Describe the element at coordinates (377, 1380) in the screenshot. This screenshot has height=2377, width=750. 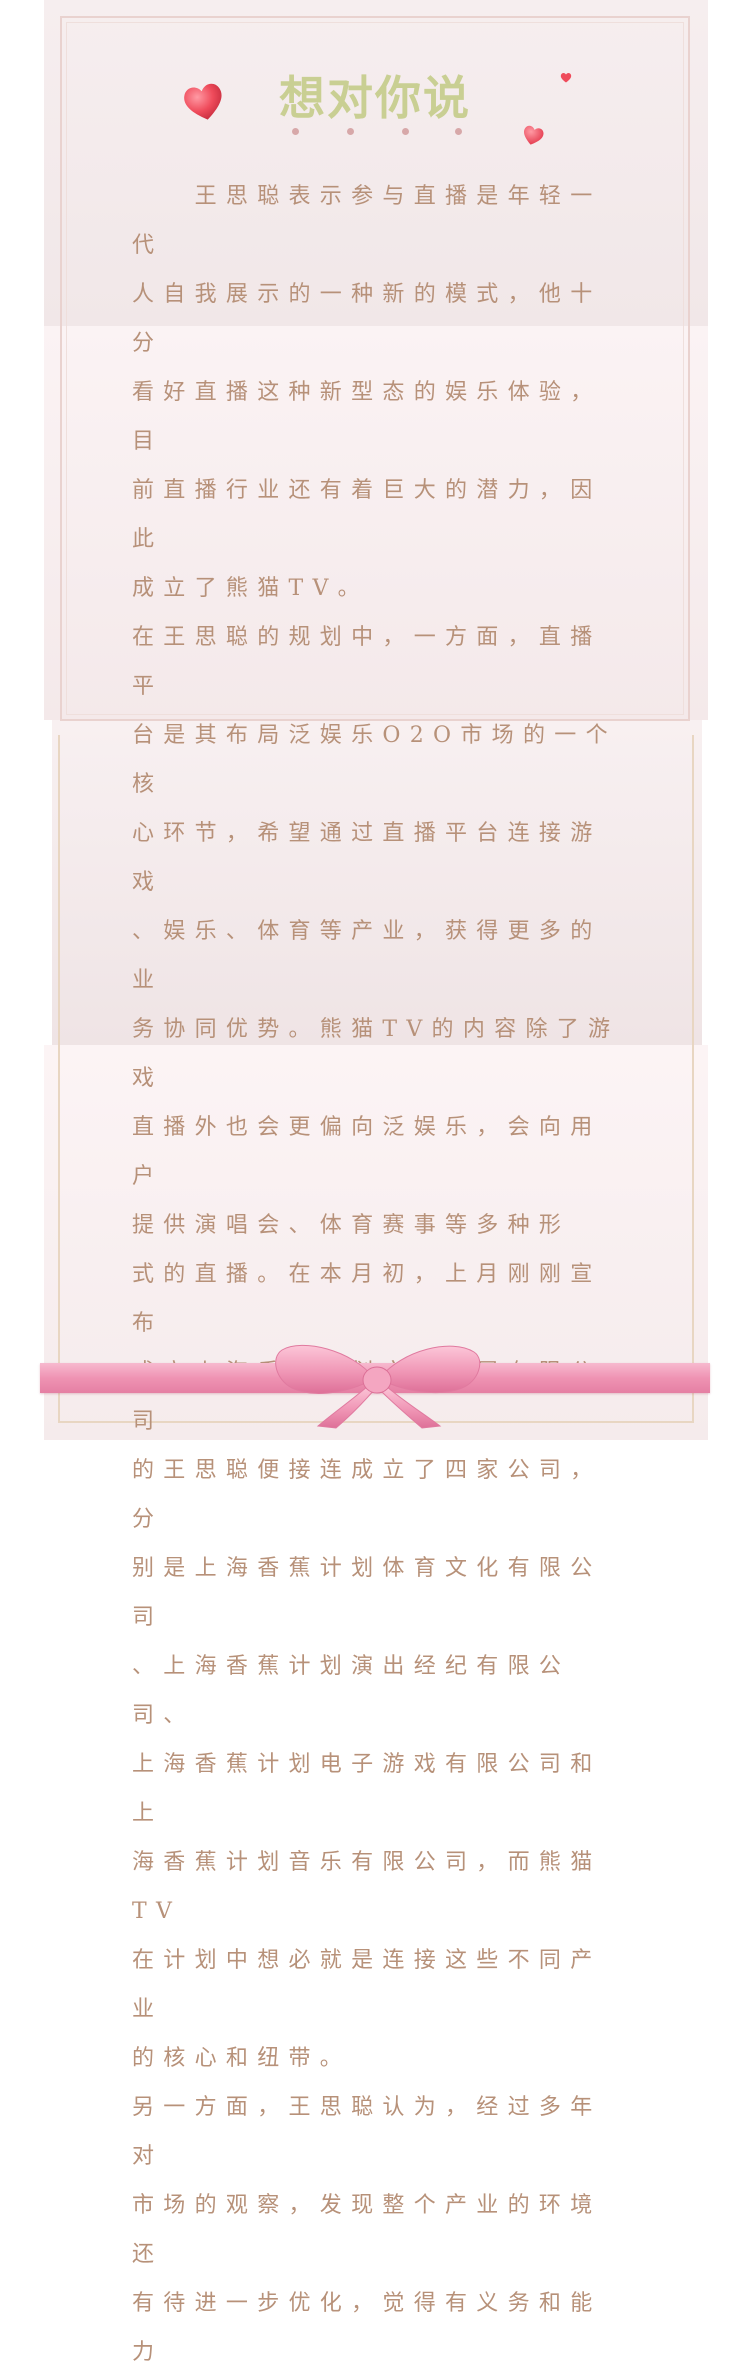
I see `ribbon-bow-icon` at that location.